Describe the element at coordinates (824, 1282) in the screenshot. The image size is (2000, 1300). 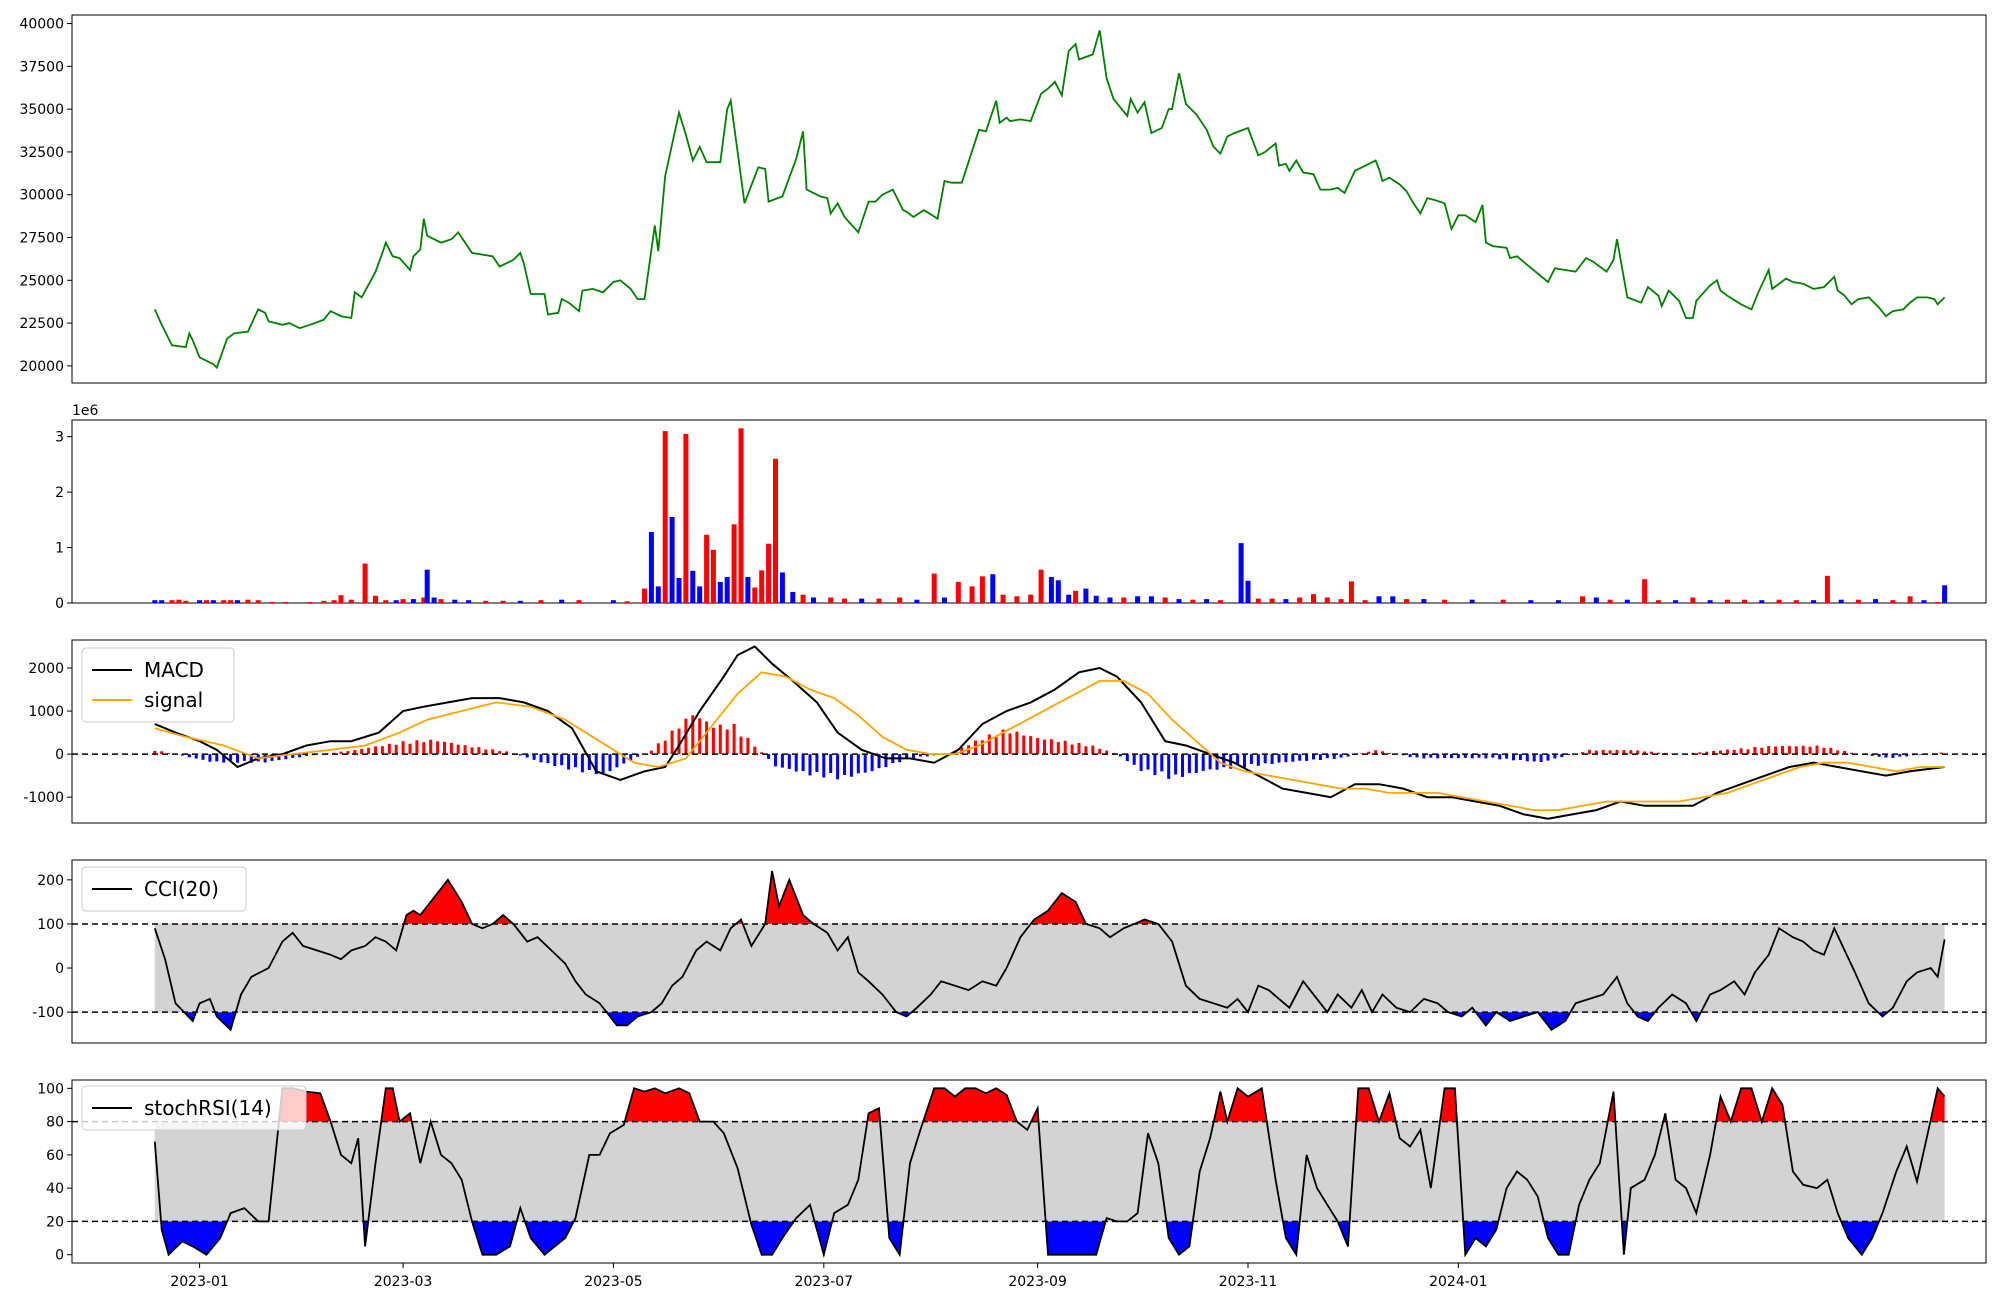
I see `x-tick-label: 2023-07` at that location.